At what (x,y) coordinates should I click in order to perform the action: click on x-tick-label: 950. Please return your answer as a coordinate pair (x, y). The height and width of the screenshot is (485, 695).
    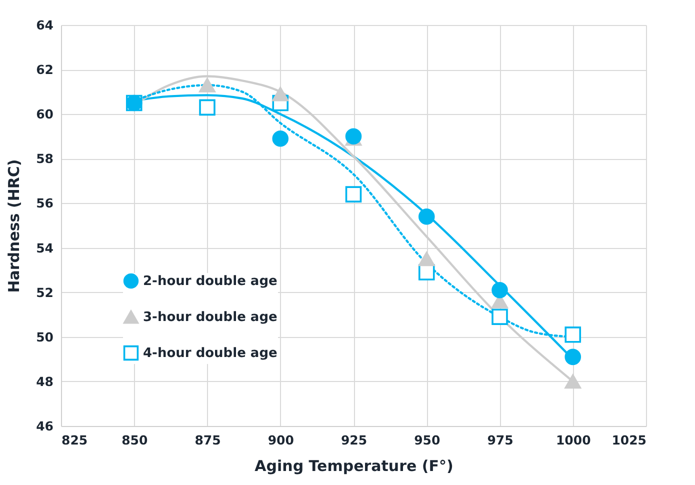
    Looking at the image, I should click on (427, 440).